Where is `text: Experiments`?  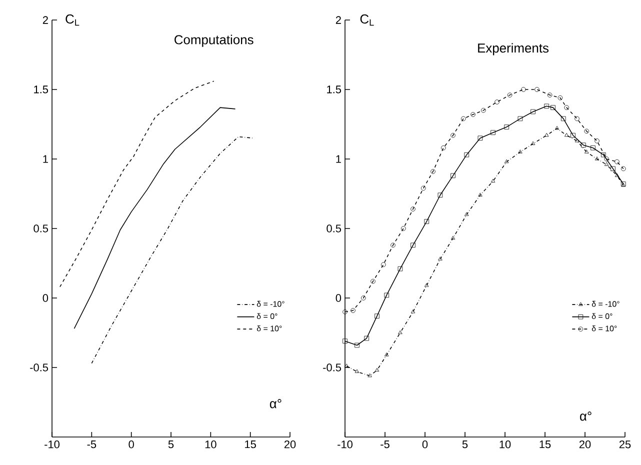 text: Experiments is located at coordinates (513, 49).